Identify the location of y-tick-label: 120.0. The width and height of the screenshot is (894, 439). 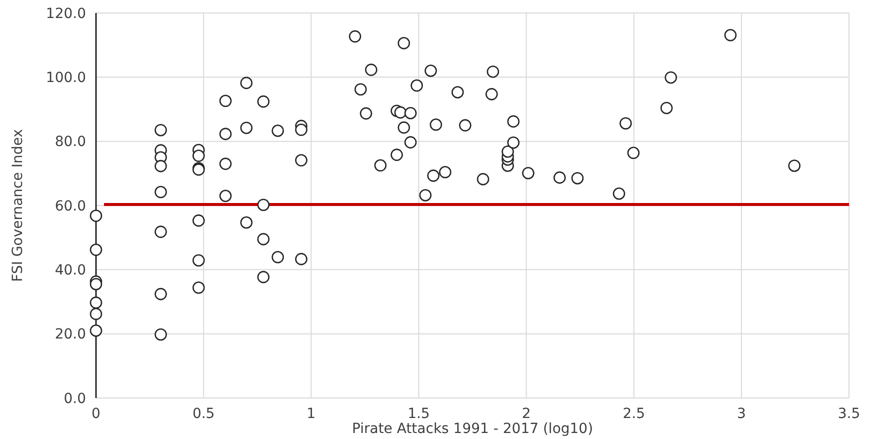
(66, 14).